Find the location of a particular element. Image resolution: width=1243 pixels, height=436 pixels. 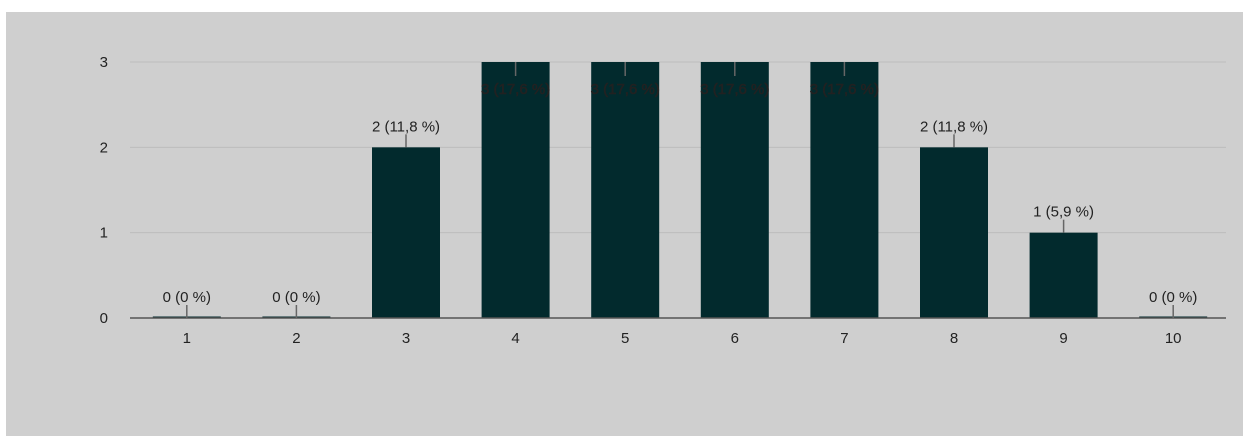

x-tick-label: 2 is located at coordinates (296, 338).